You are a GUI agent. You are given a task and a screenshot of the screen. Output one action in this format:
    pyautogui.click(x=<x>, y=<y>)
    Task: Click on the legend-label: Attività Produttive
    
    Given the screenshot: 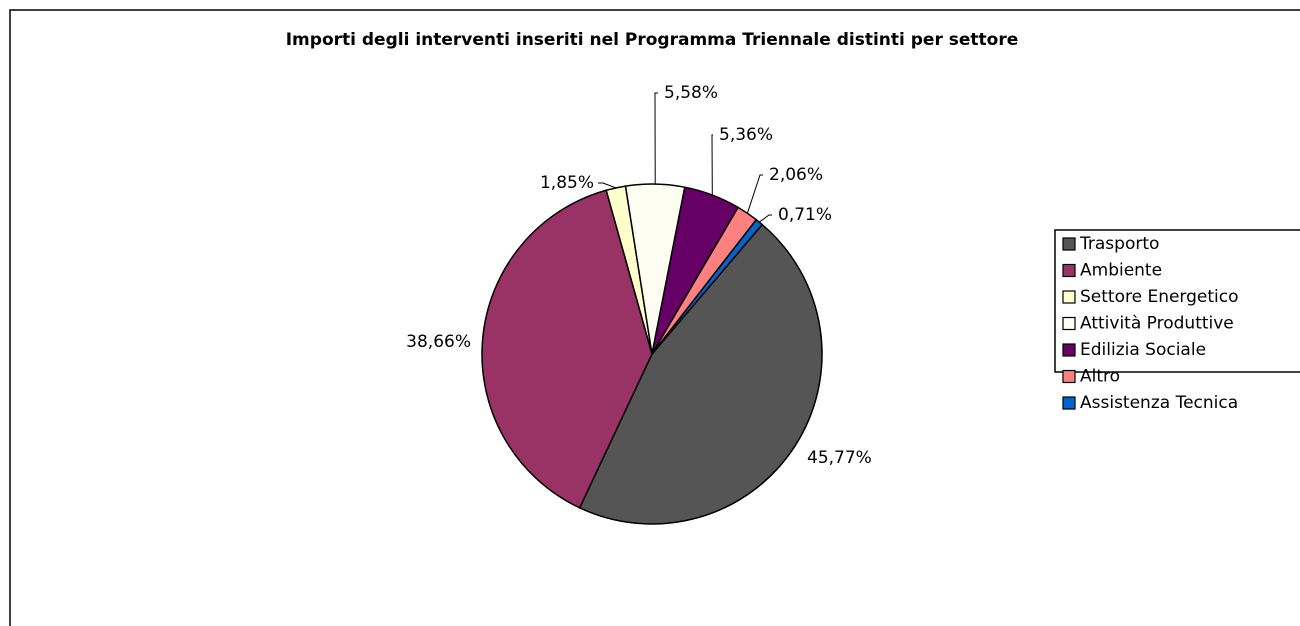 What is the action you would take?
    pyautogui.click(x=1157, y=324)
    